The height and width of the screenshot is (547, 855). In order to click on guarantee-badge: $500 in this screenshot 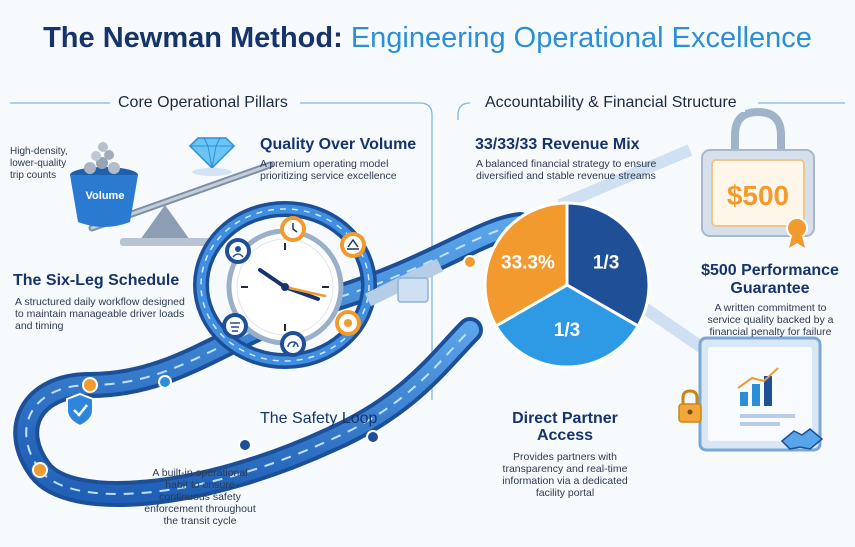, I will do `click(758, 195)`.